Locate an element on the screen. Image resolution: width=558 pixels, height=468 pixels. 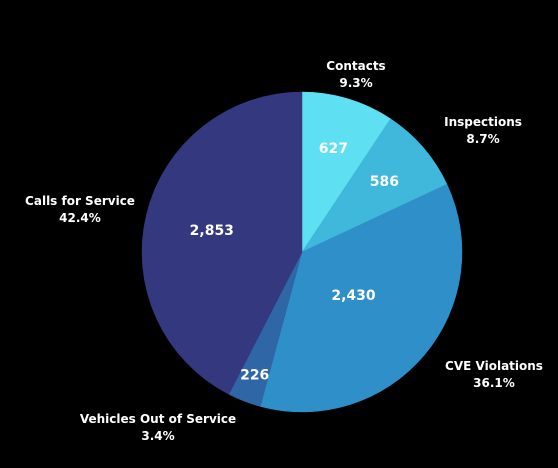
slice-percent-label: 3.4% is located at coordinates (157, 436).